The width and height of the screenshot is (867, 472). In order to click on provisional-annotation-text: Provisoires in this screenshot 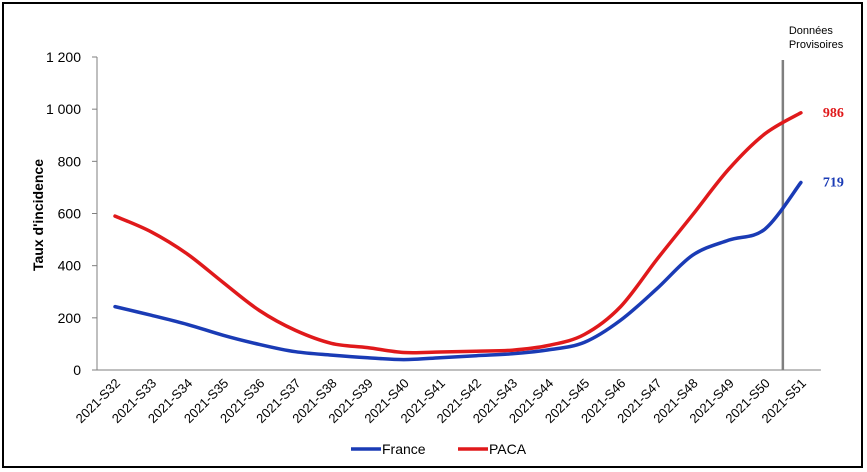, I will do `click(816, 45)`.